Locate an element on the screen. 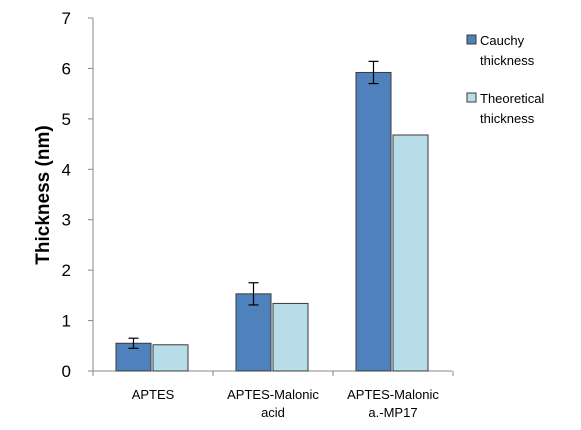  x-category-label: a.-MP17 is located at coordinates (392, 412).